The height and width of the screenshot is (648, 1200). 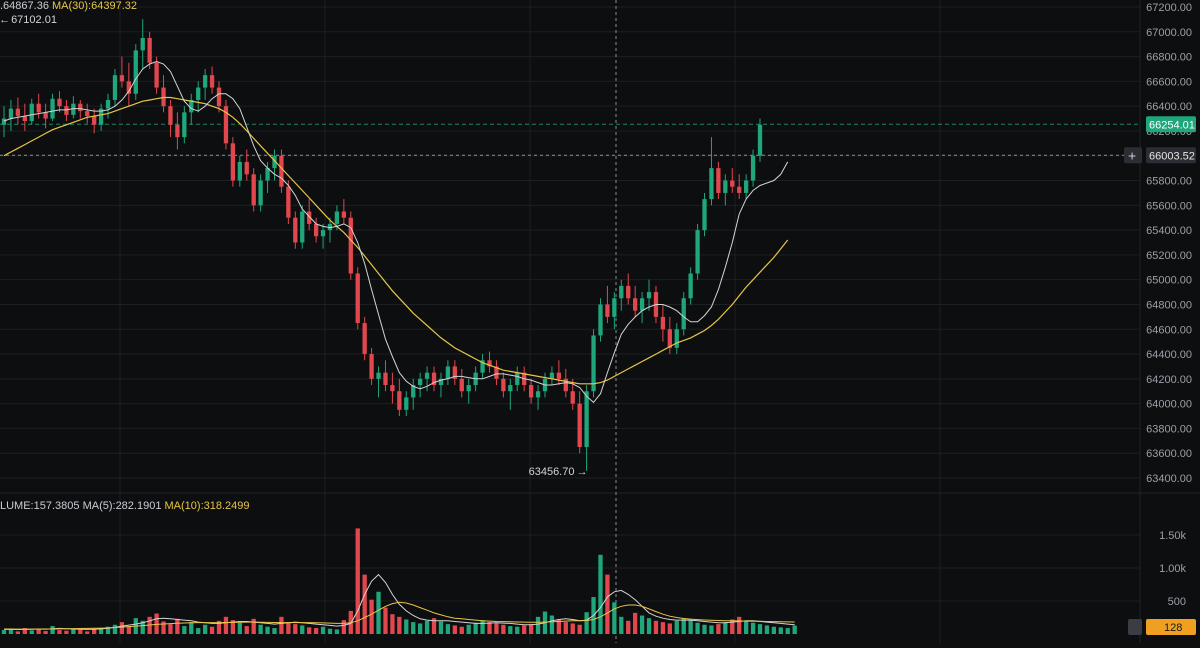 What do you see at coordinates (1169, 405) in the screenshot?
I see `price-tick-label: 64000.00` at bounding box center [1169, 405].